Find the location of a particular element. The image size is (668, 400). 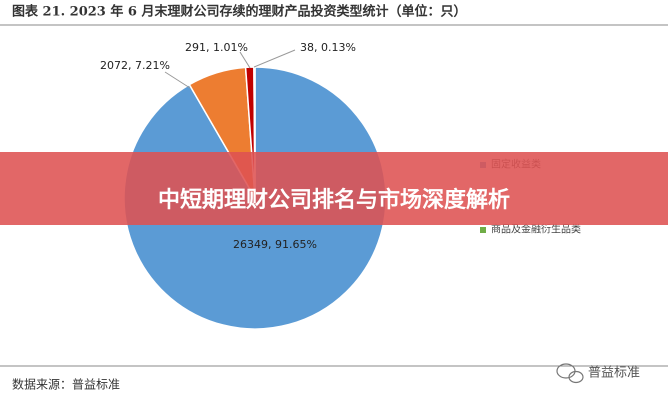

source: 数据来源：普益标准 is located at coordinates (66, 384).